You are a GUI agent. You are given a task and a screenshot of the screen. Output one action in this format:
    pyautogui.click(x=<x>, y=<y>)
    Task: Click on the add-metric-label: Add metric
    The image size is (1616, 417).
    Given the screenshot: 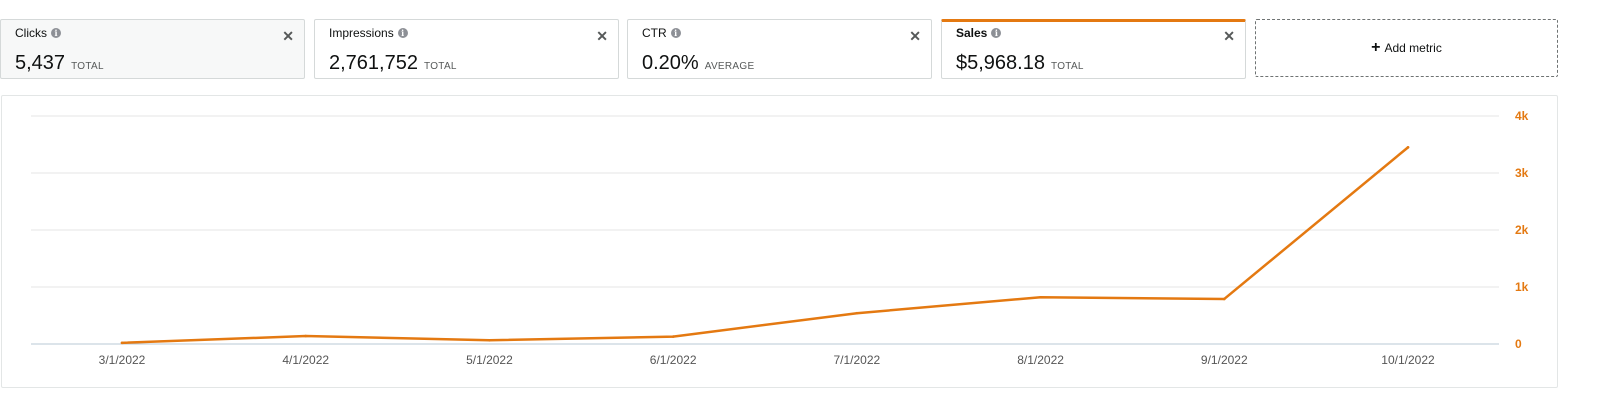 What is the action you would take?
    pyautogui.click(x=1413, y=48)
    